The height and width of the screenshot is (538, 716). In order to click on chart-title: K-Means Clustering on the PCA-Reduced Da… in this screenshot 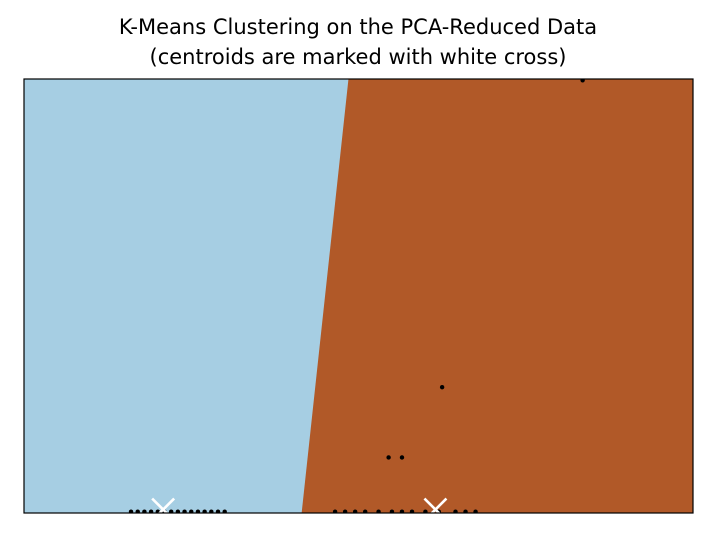, I will do `click(358, 27)`.